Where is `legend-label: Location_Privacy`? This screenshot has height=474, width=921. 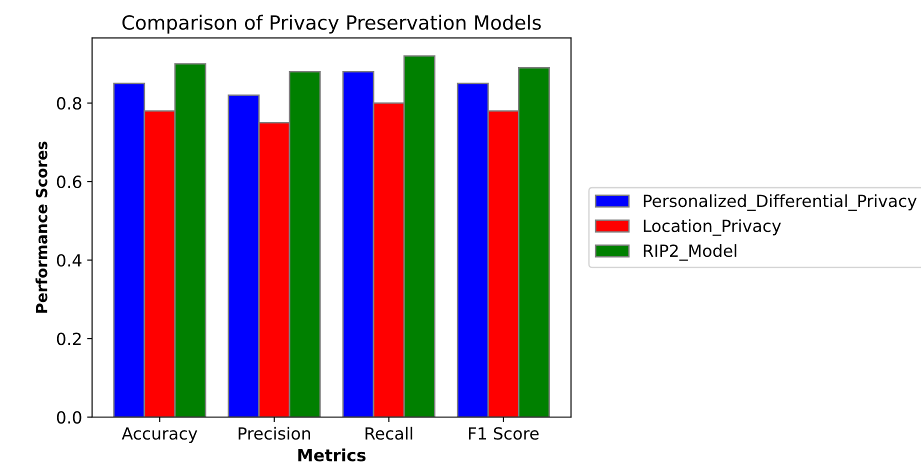 legend-label: Location_Privacy is located at coordinates (712, 227).